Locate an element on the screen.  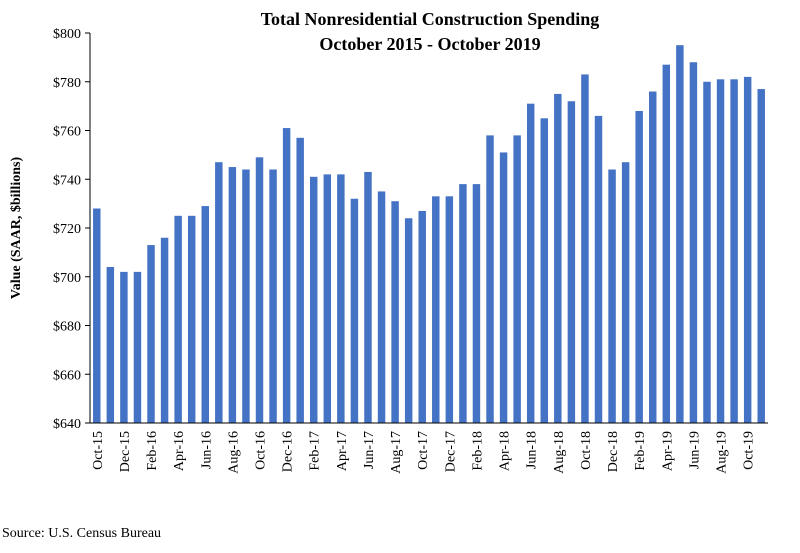
y-tick-label: $680 is located at coordinates (67, 327).